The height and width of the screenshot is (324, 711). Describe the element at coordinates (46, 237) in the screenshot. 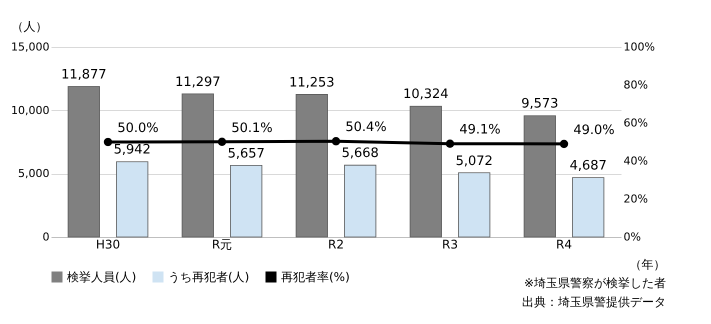

I see `y-tick-label: 0` at that location.